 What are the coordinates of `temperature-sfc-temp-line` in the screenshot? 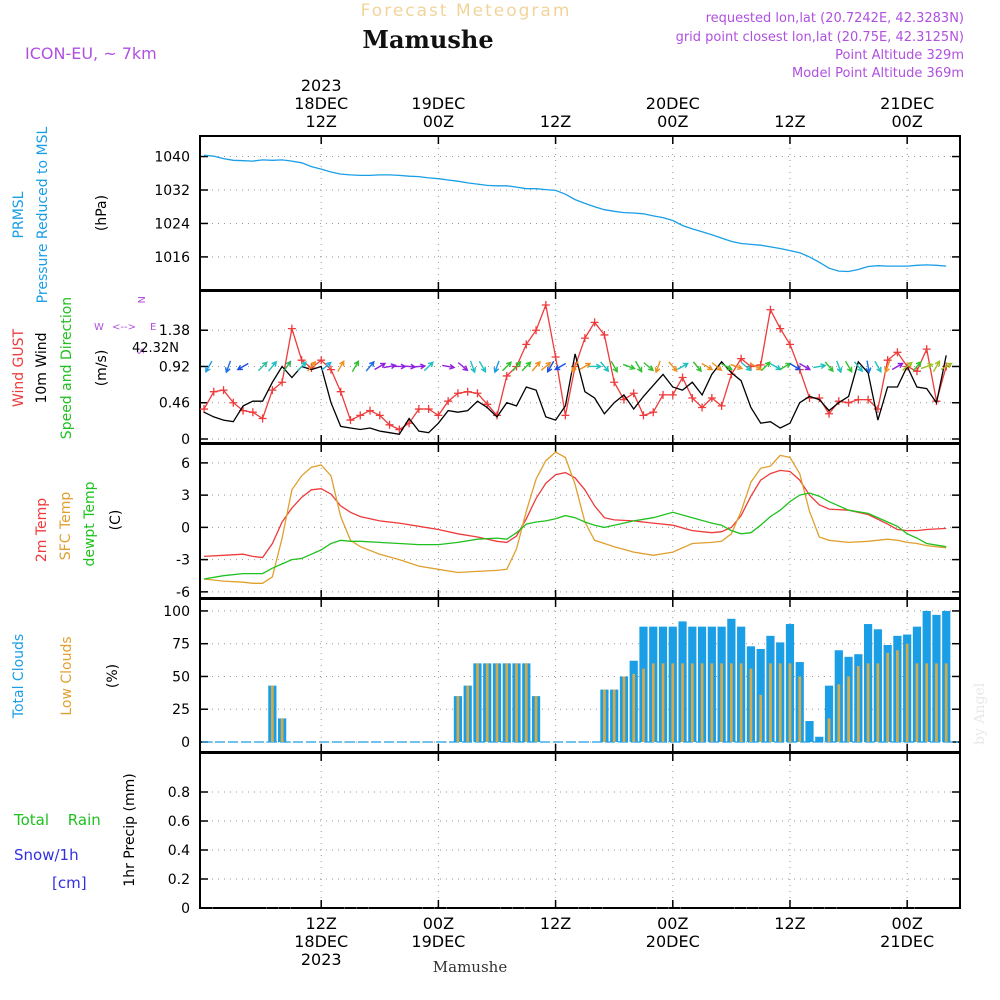 It's located at (575, 517).